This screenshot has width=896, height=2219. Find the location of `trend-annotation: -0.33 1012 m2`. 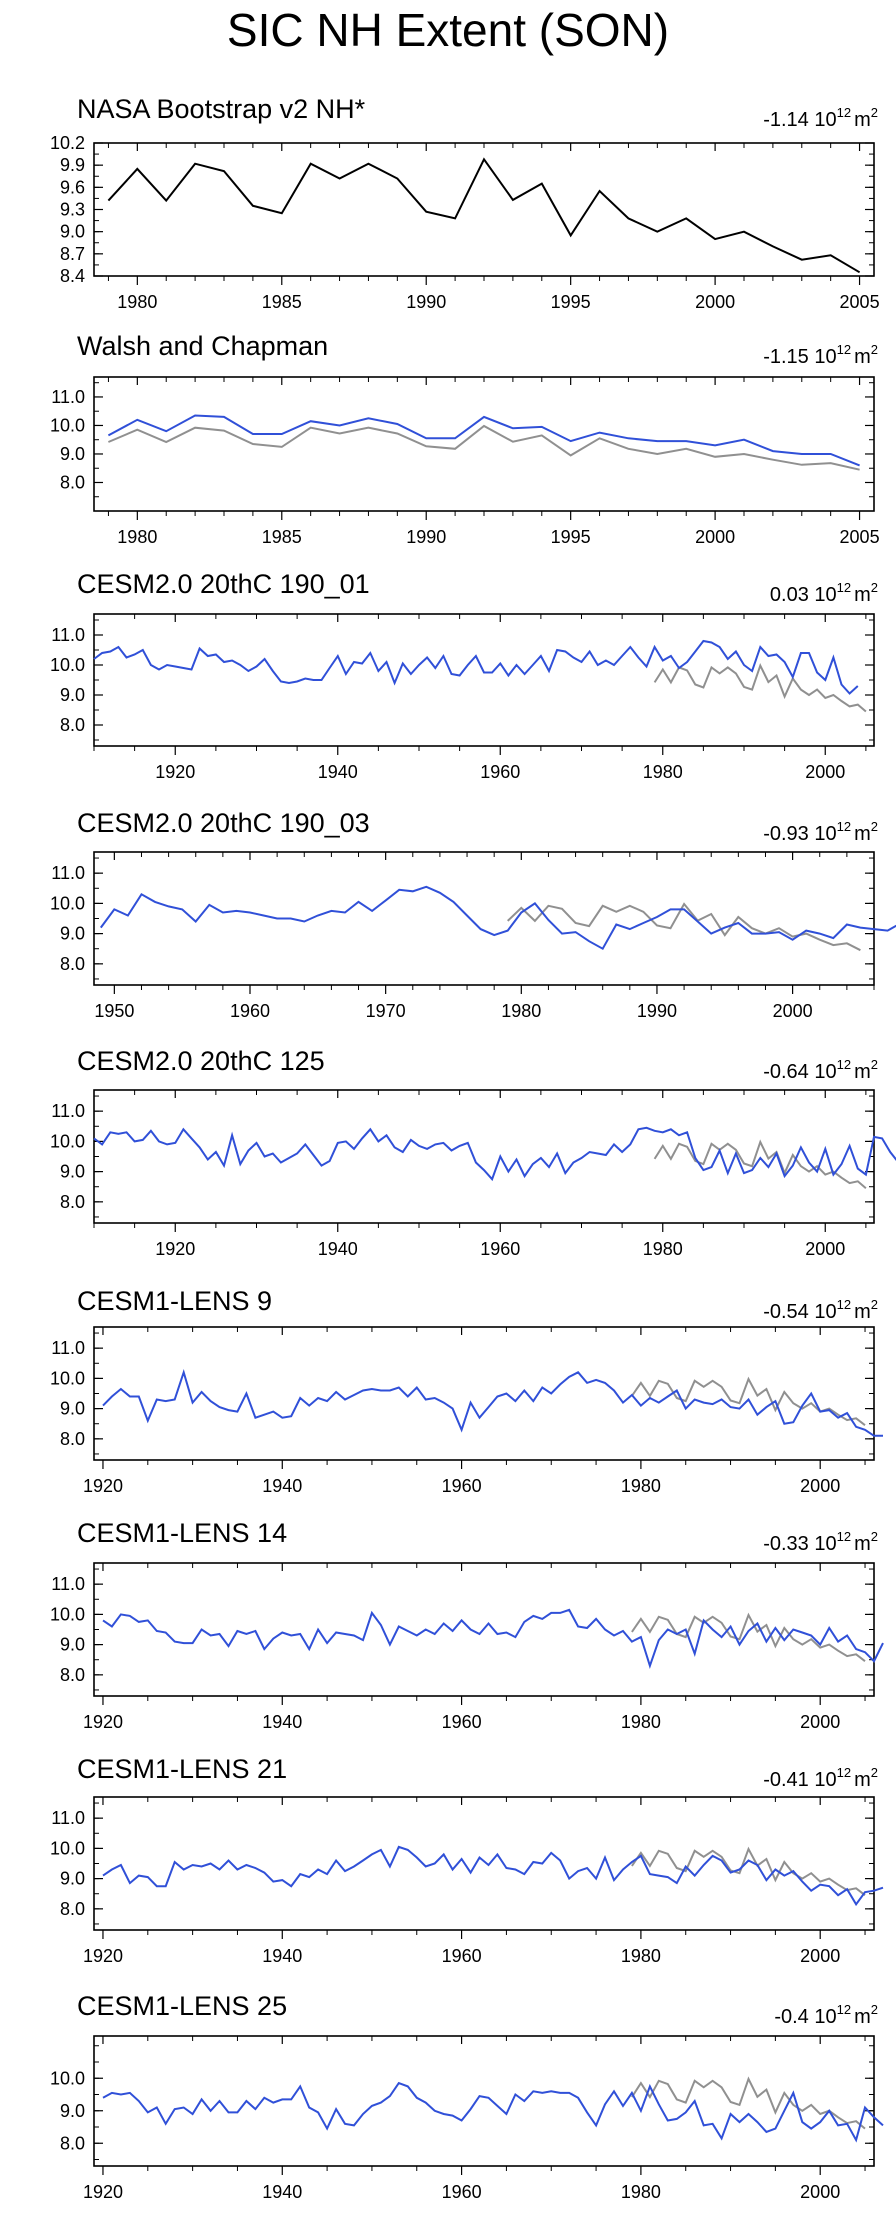

trend-annotation: -0.33 1012 m2 is located at coordinates (820, 1542).